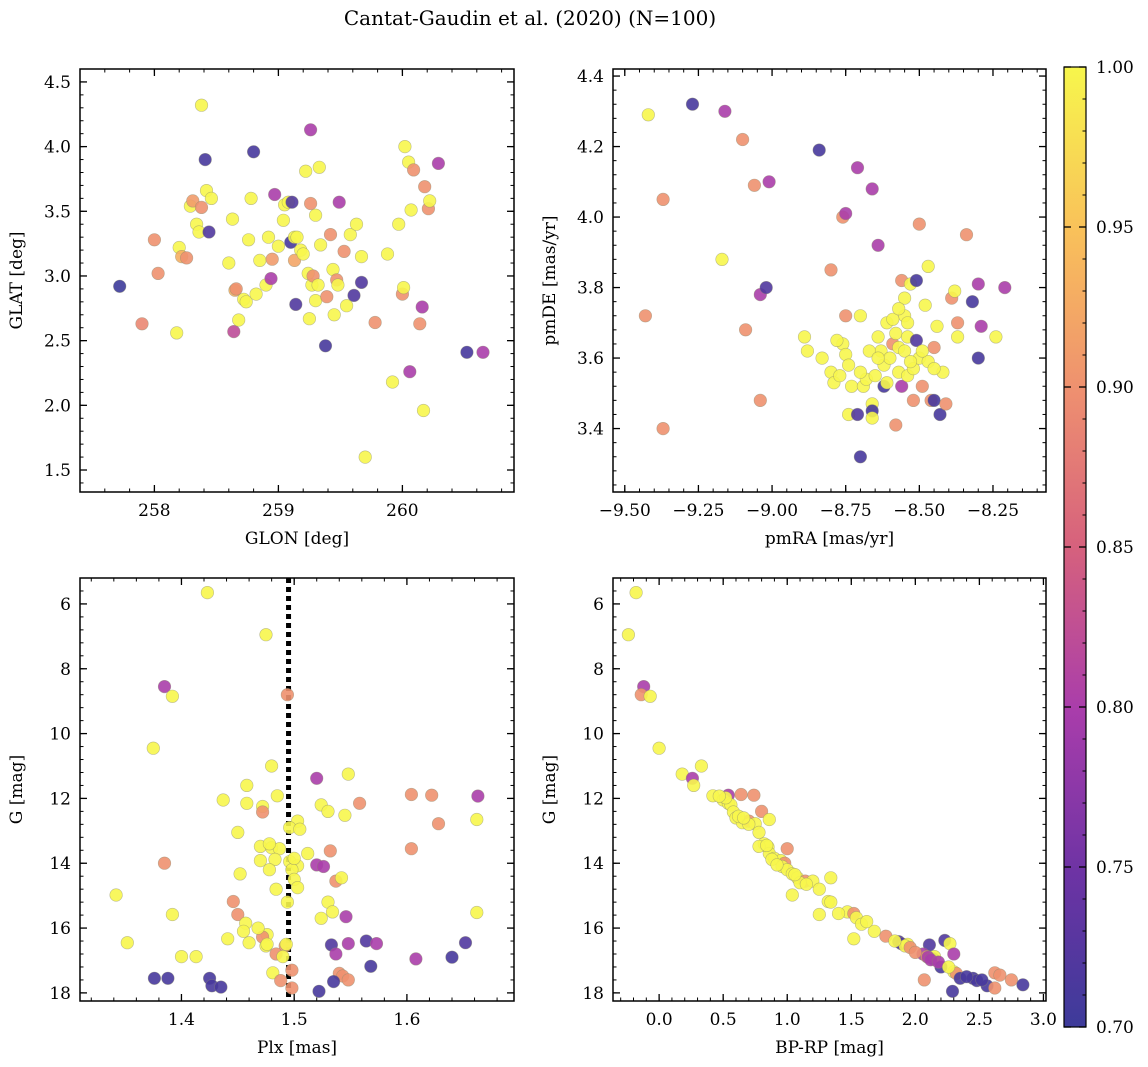  Describe the element at coordinates (787, 1020) in the screenshot. I see `x-tick-label: 1.0` at that location.